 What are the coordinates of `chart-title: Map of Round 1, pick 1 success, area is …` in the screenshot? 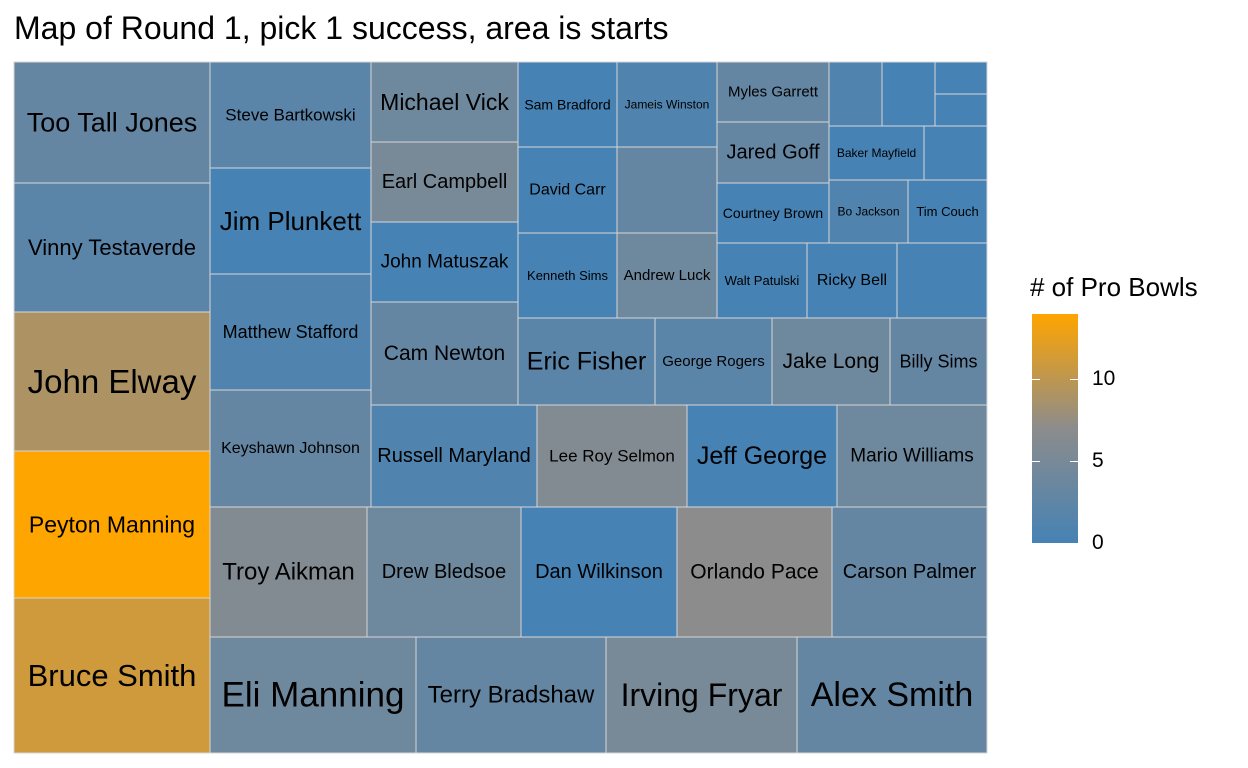 It's located at (341, 28).